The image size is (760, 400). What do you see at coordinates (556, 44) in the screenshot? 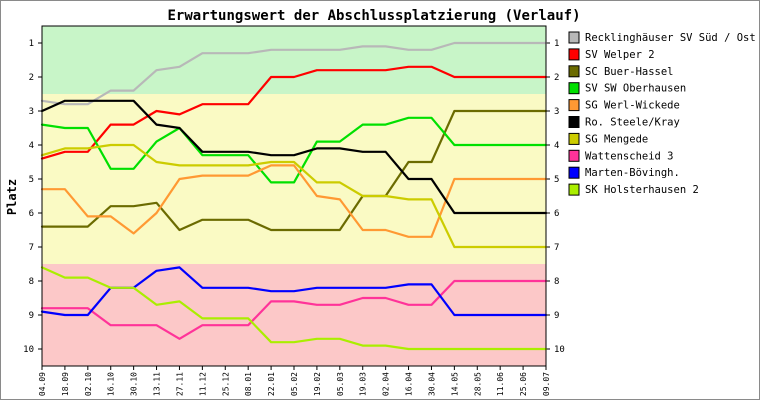
I see `y-tick-label-right-1: 1` at bounding box center [556, 44].